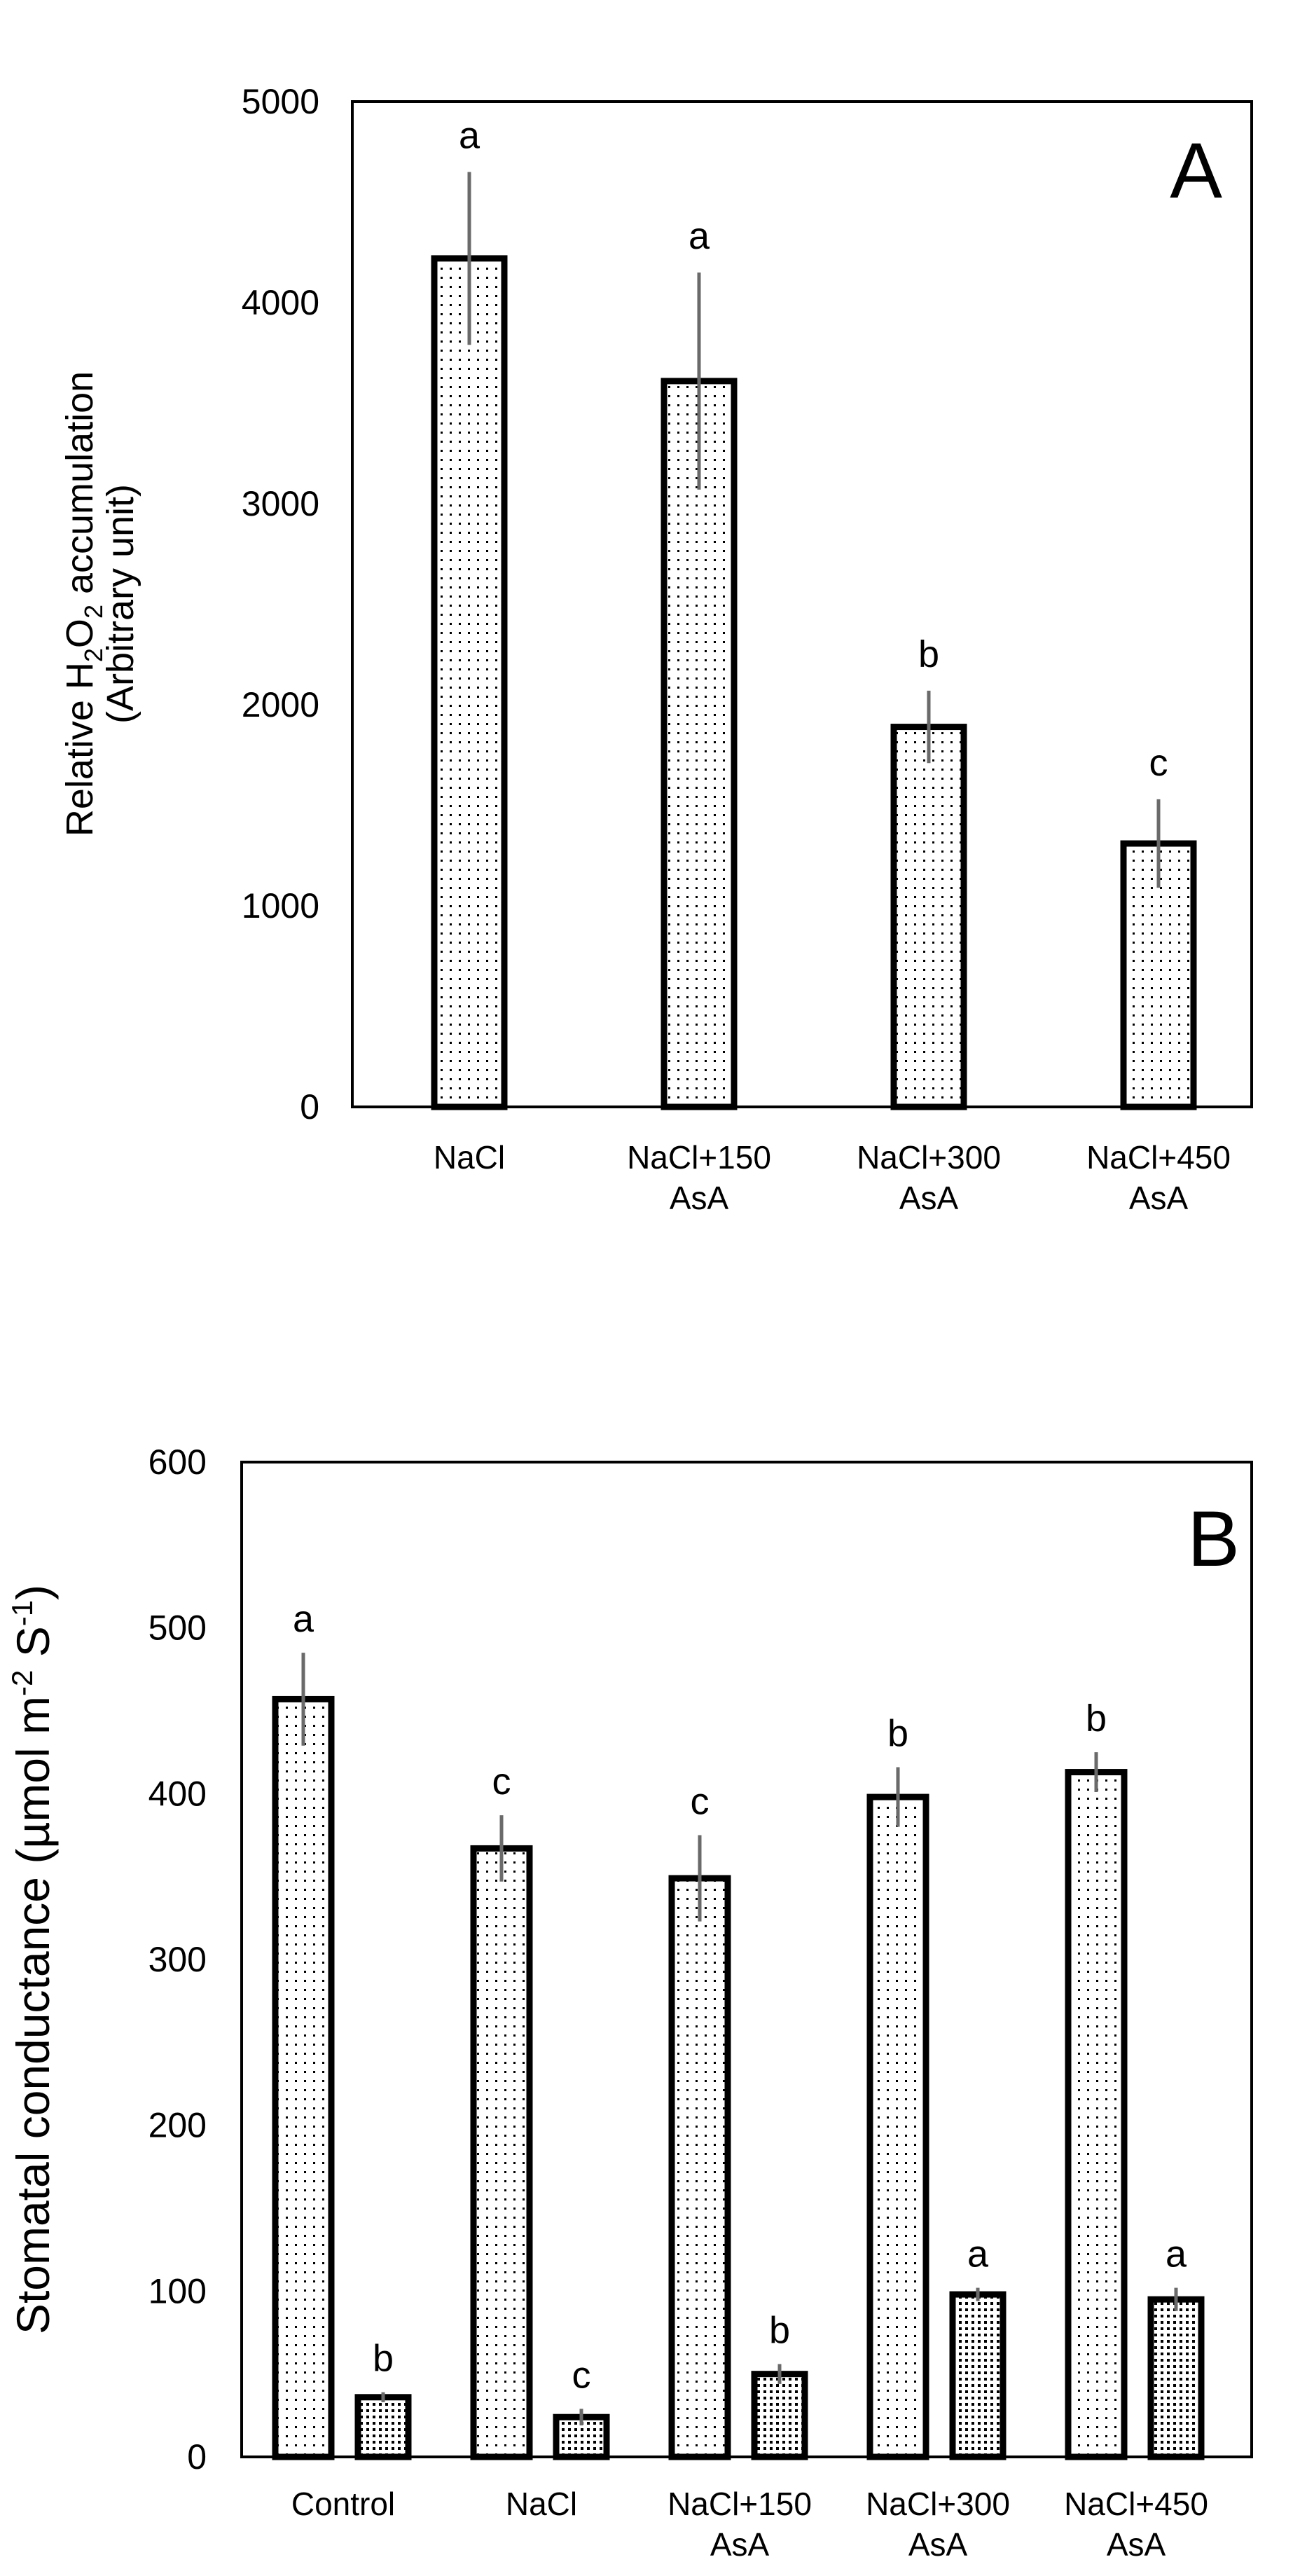 The image size is (1307, 2576). I want to click on y-axis-label-part: accumulation, so click(80, 488).